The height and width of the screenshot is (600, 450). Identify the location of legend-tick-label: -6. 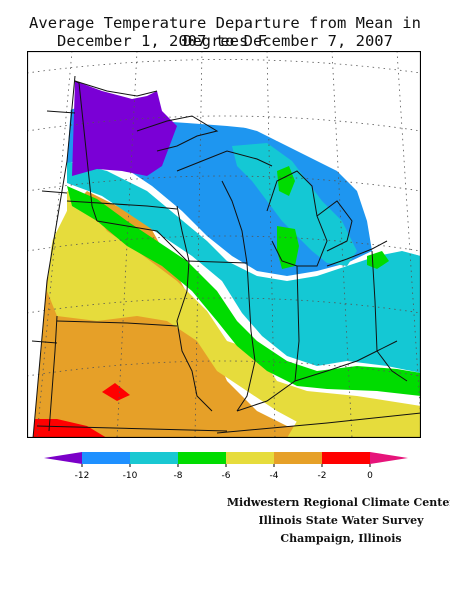
(226, 476).